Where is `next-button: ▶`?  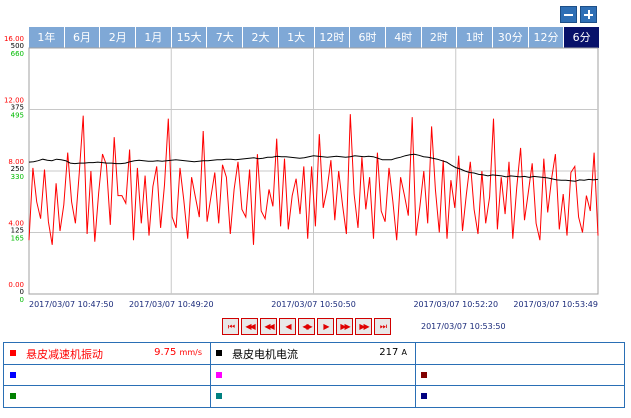 next-button: ▶ is located at coordinates (325, 326).